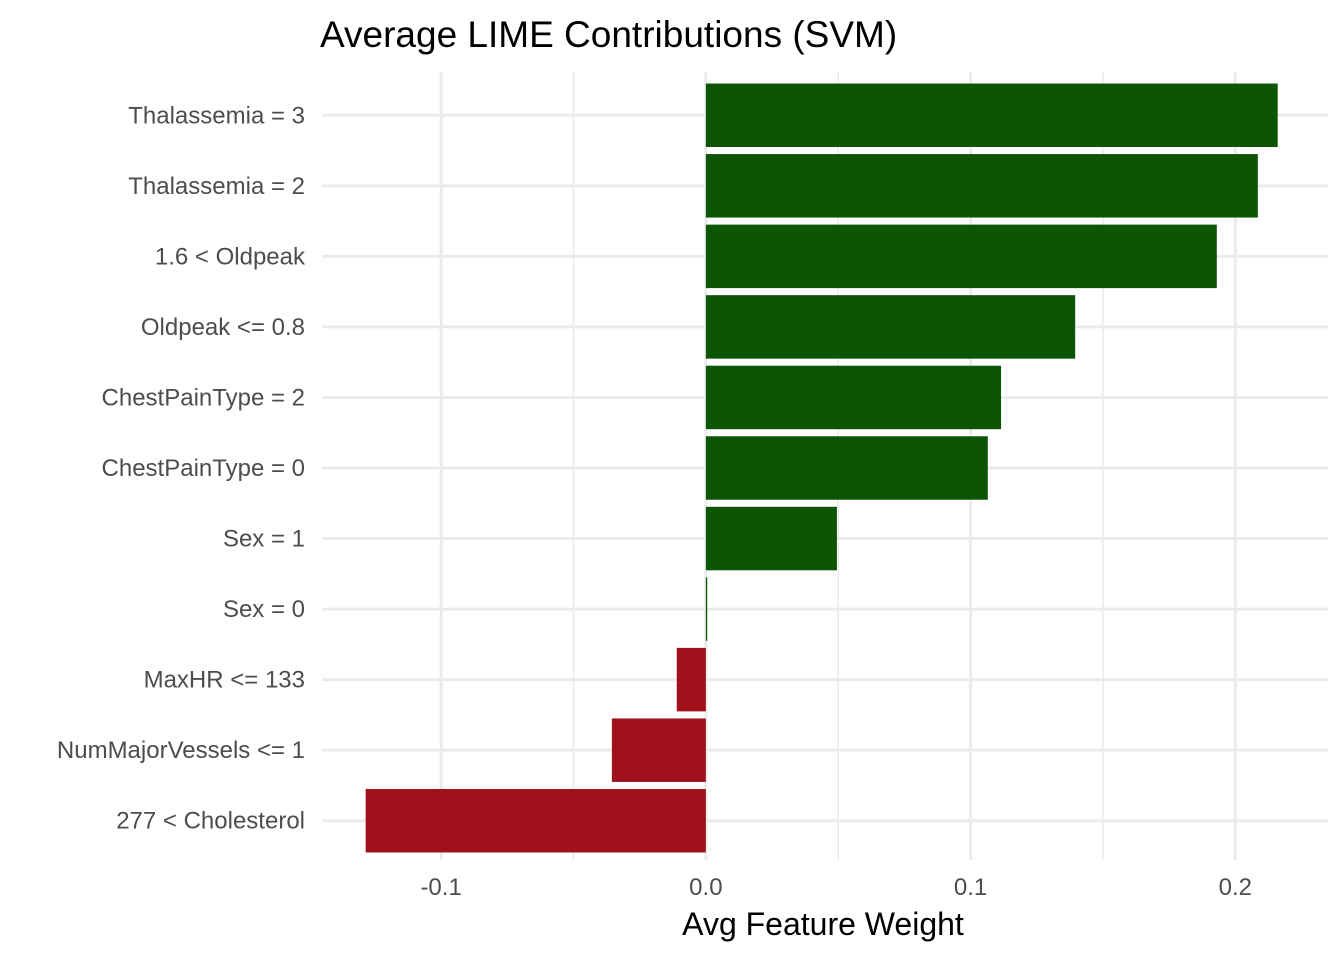 The image size is (1344, 960). What do you see at coordinates (608, 34) in the screenshot?
I see `chart-title: Average LIME Contributions (SVM)` at bounding box center [608, 34].